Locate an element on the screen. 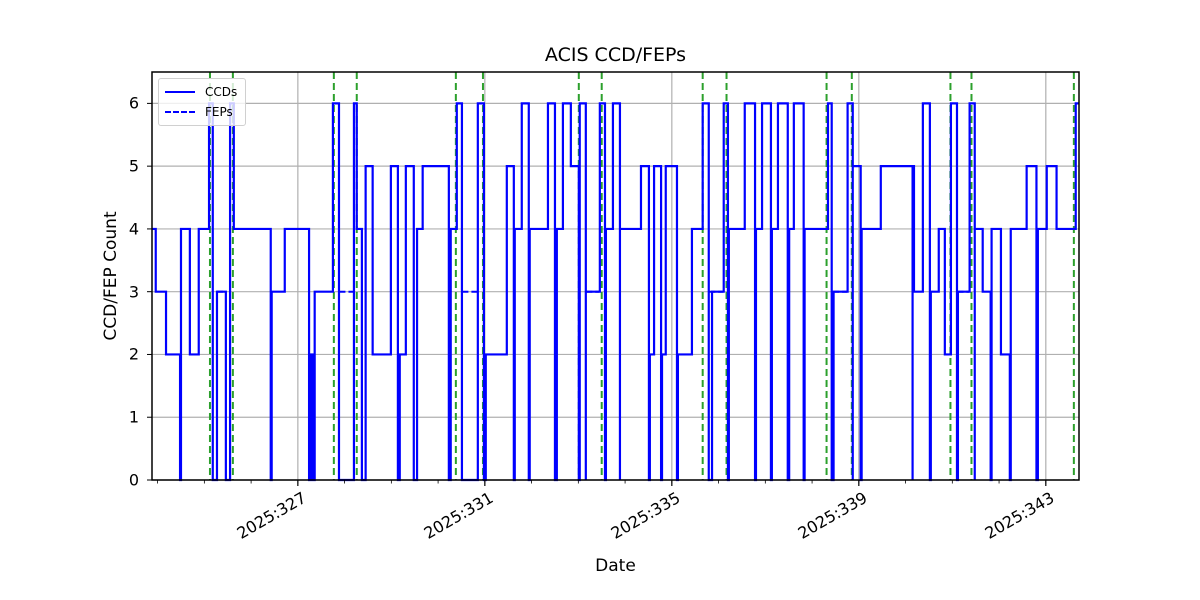  legend-label: FEPs is located at coordinates (219, 112).